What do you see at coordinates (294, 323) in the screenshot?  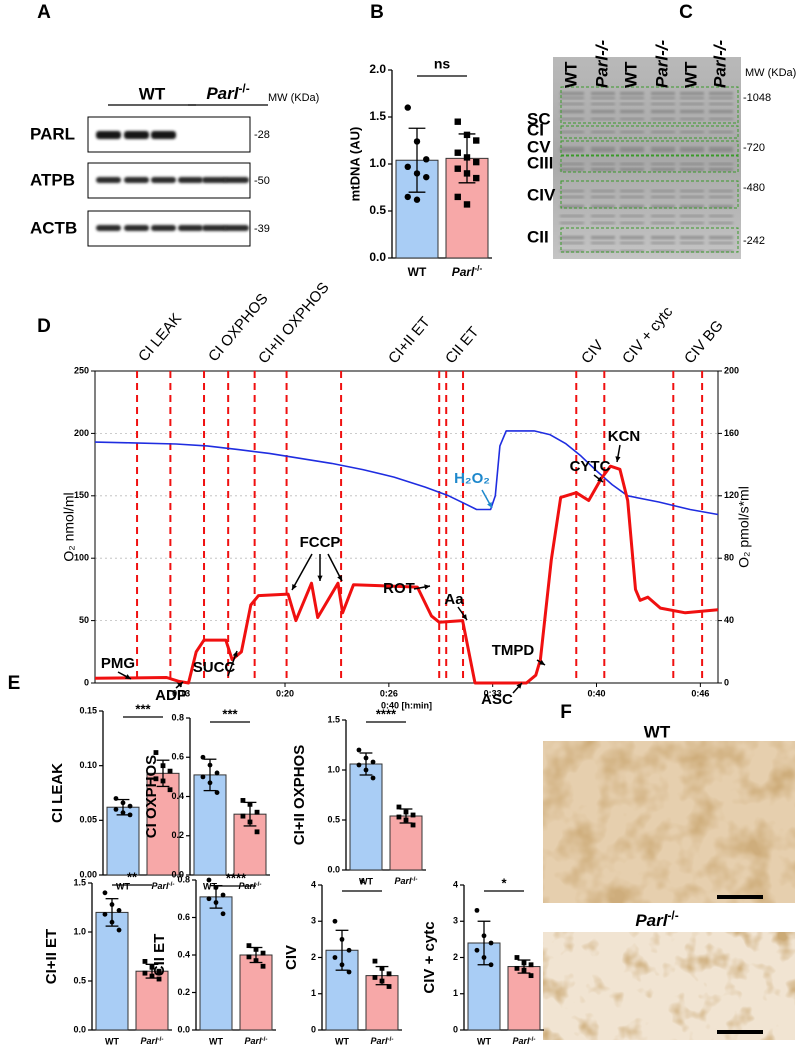 I see `region-label: CI+II OXPHOS` at bounding box center [294, 323].